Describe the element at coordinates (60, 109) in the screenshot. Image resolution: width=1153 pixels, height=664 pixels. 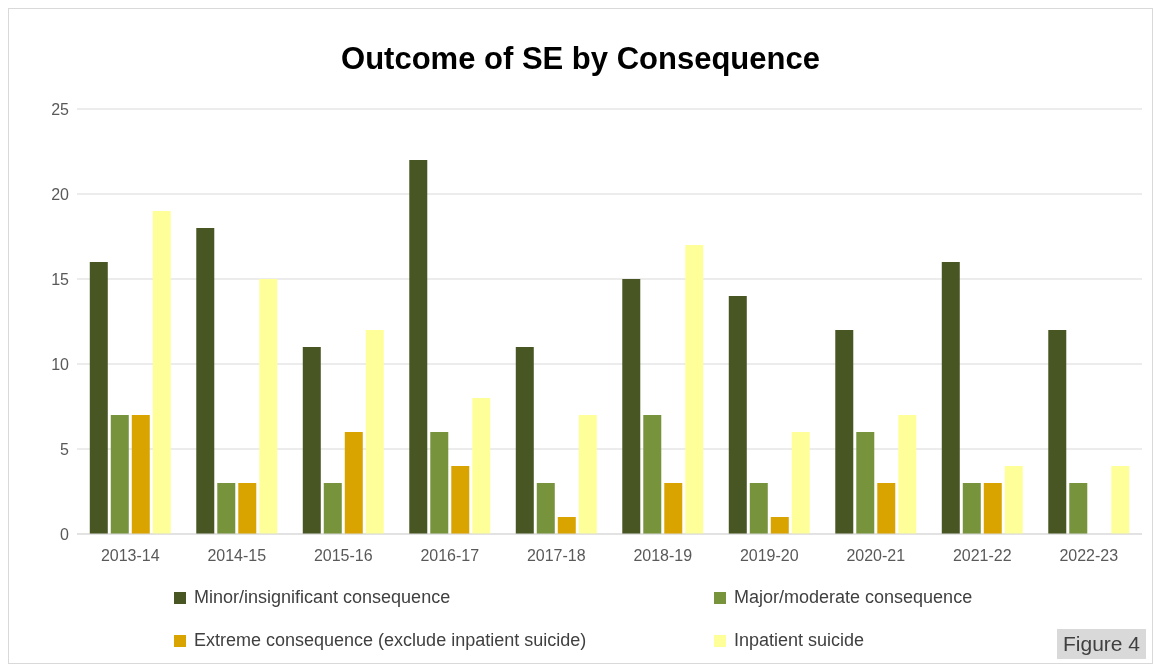
I see `y-tick-label: 25` at that location.